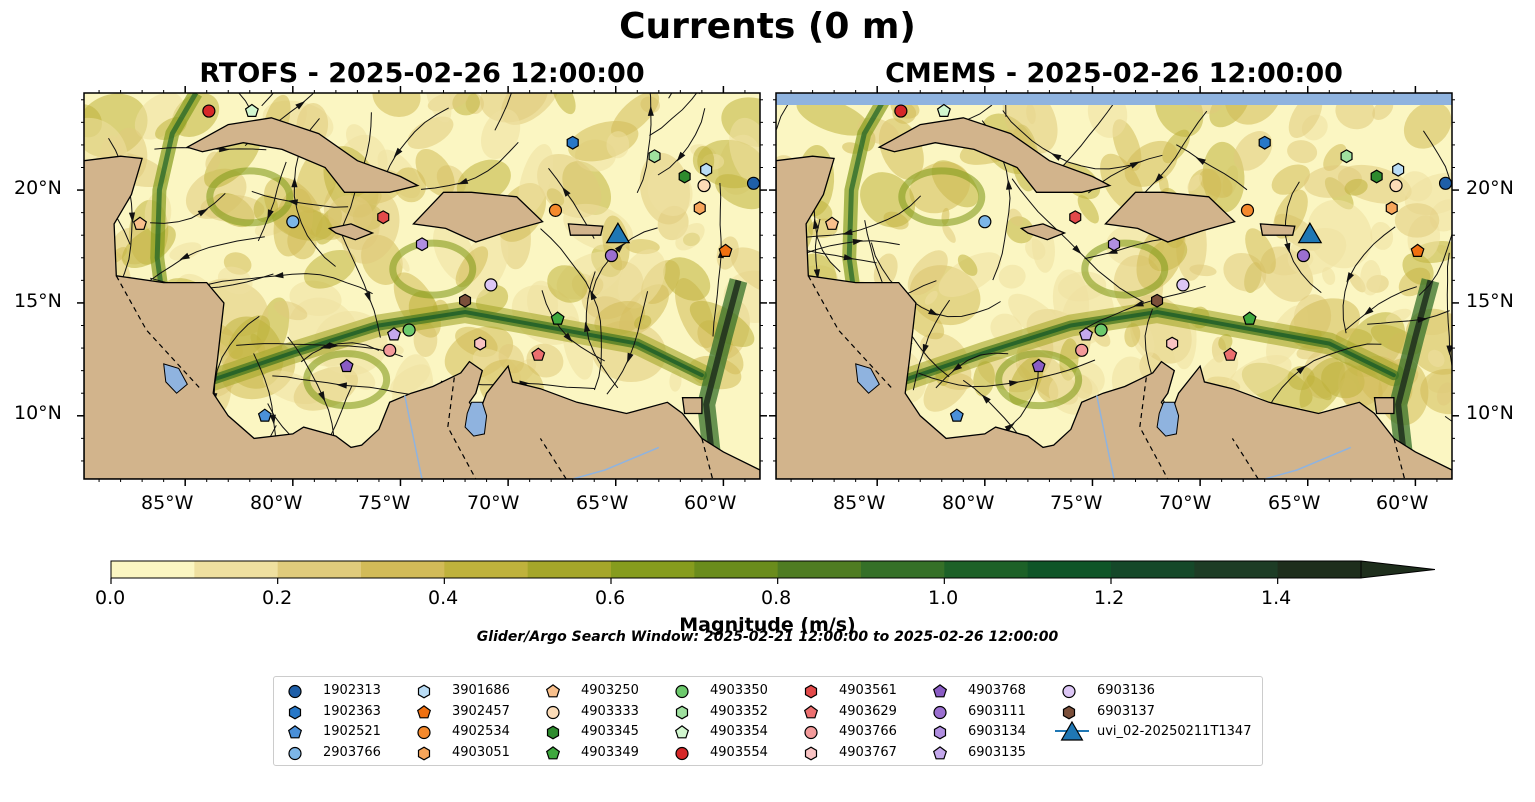 The height and width of the screenshot is (802, 1535). I want to click on legend-item-4903768: 4903768, so click(974, 691).